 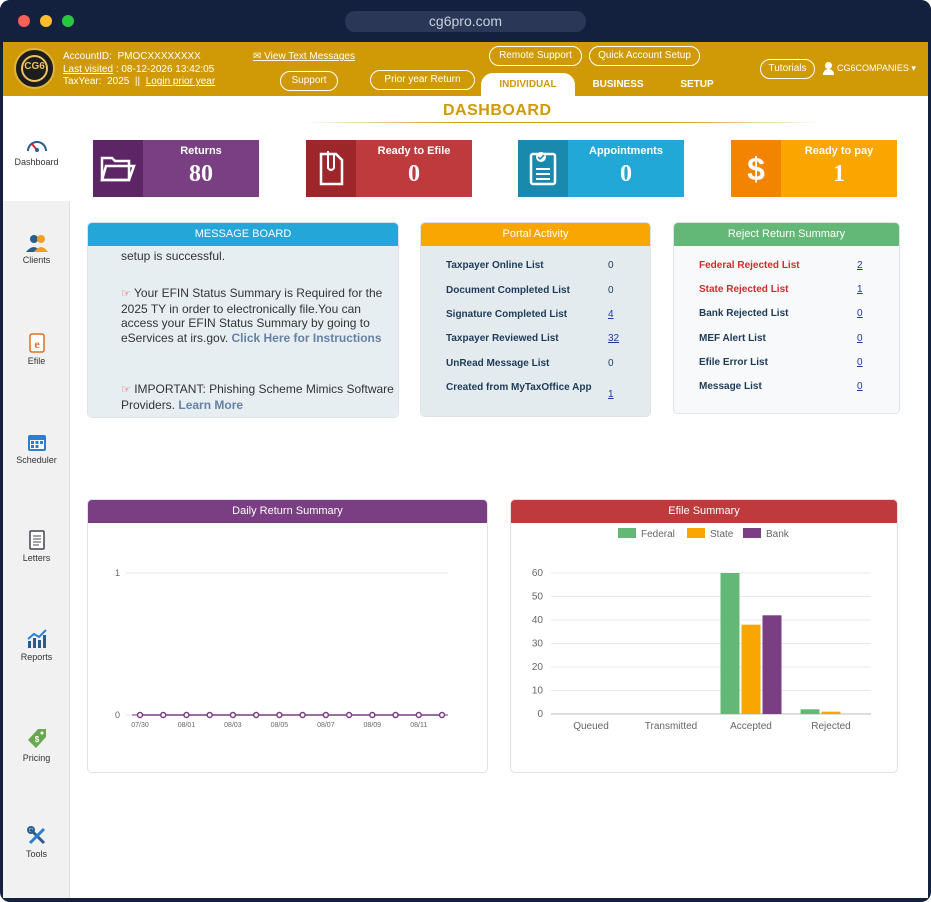 What do you see at coordinates (538, 691) in the screenshot?
I see `y-tick-label: 10` at bounding box center [538, 691].